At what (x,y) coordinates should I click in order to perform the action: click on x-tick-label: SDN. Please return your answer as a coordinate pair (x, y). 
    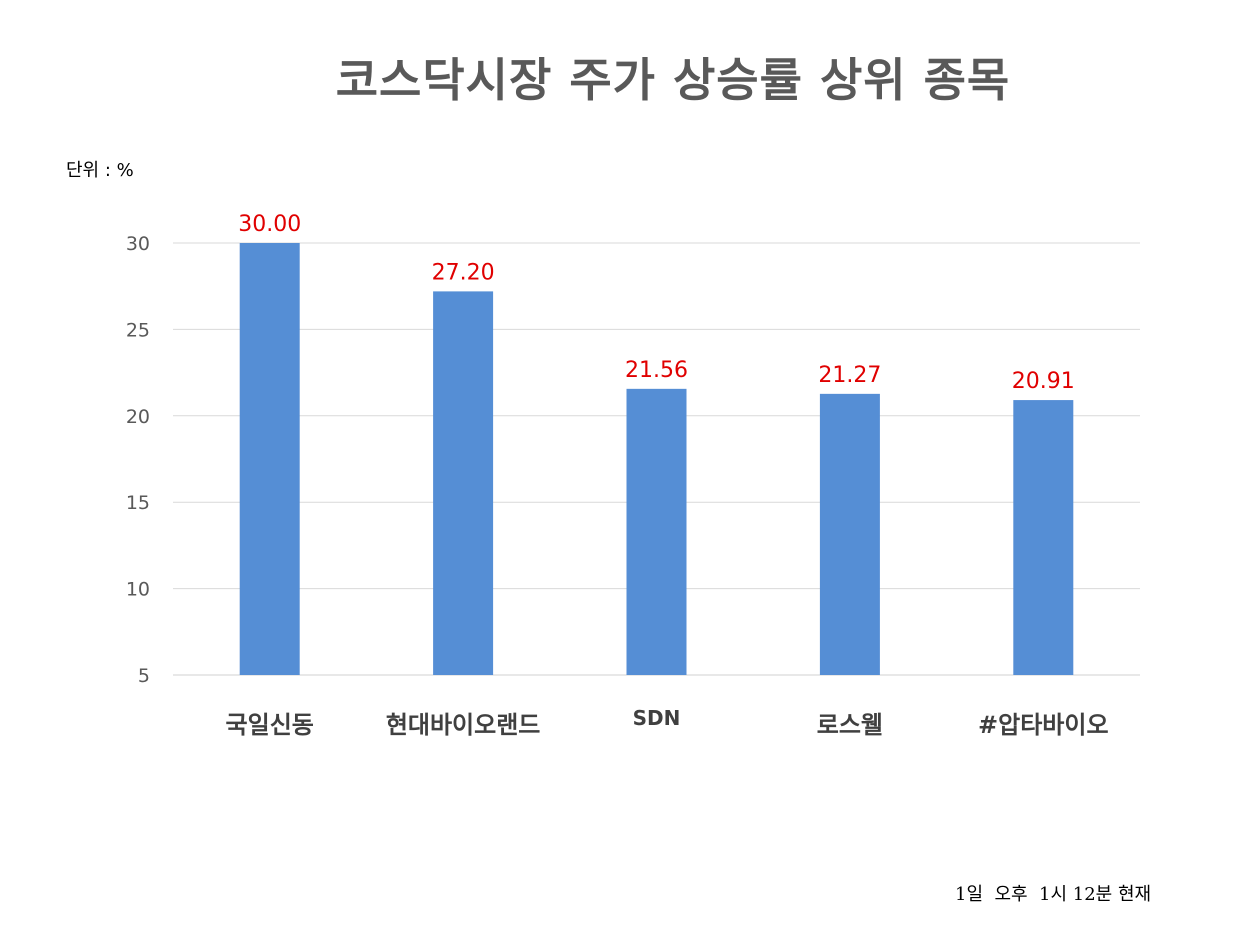
    Looking at the image, I should click on (657, 718).